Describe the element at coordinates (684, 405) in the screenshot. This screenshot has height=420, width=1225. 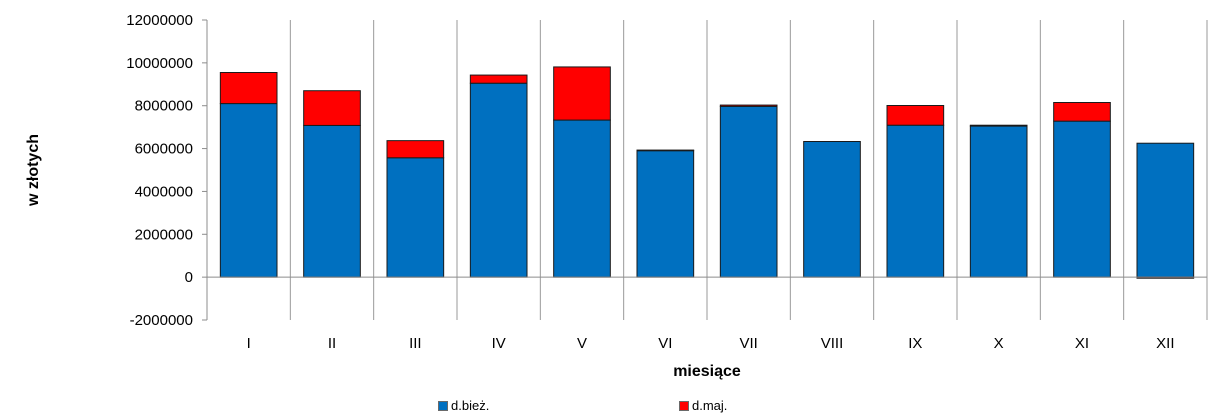
I see `legend-swatch-d-maj` at that location.